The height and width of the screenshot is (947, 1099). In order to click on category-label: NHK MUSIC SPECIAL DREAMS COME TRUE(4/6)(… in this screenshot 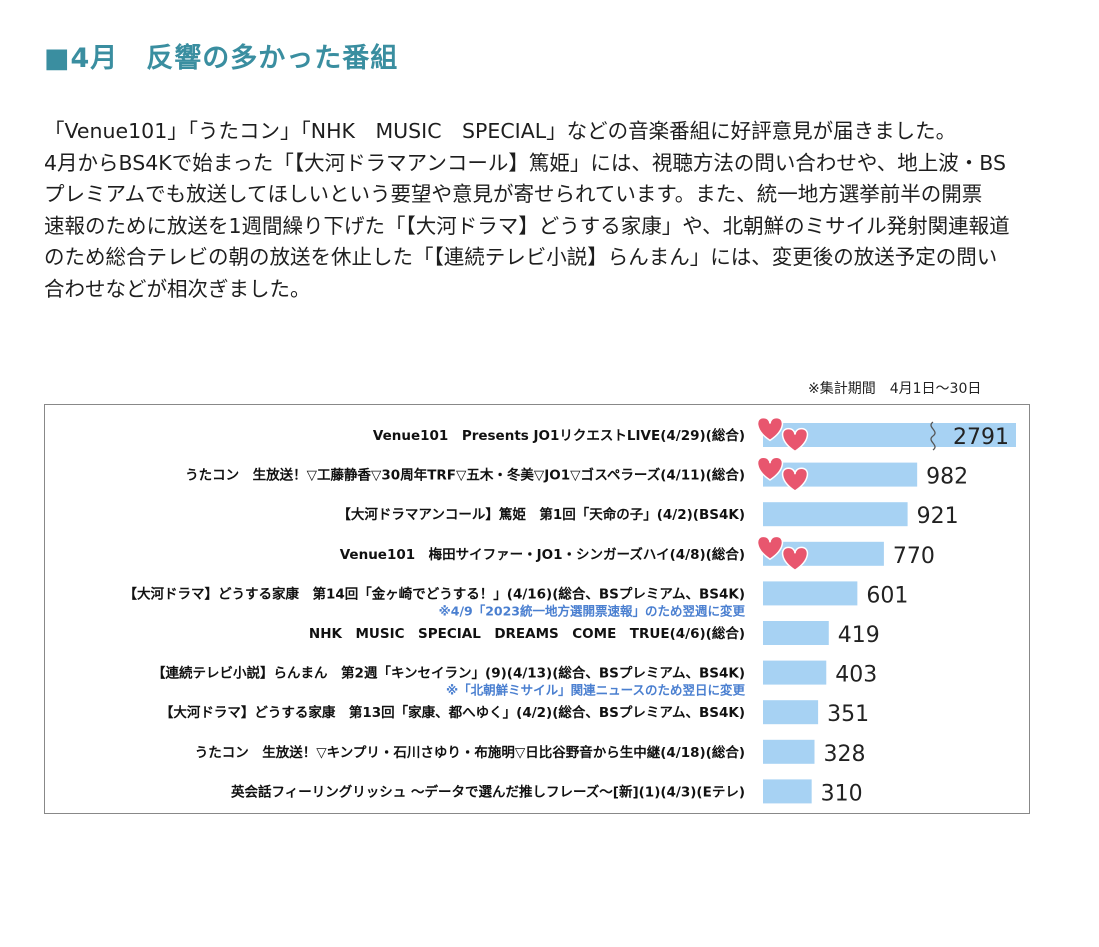, I will do `click(527, 633)`.